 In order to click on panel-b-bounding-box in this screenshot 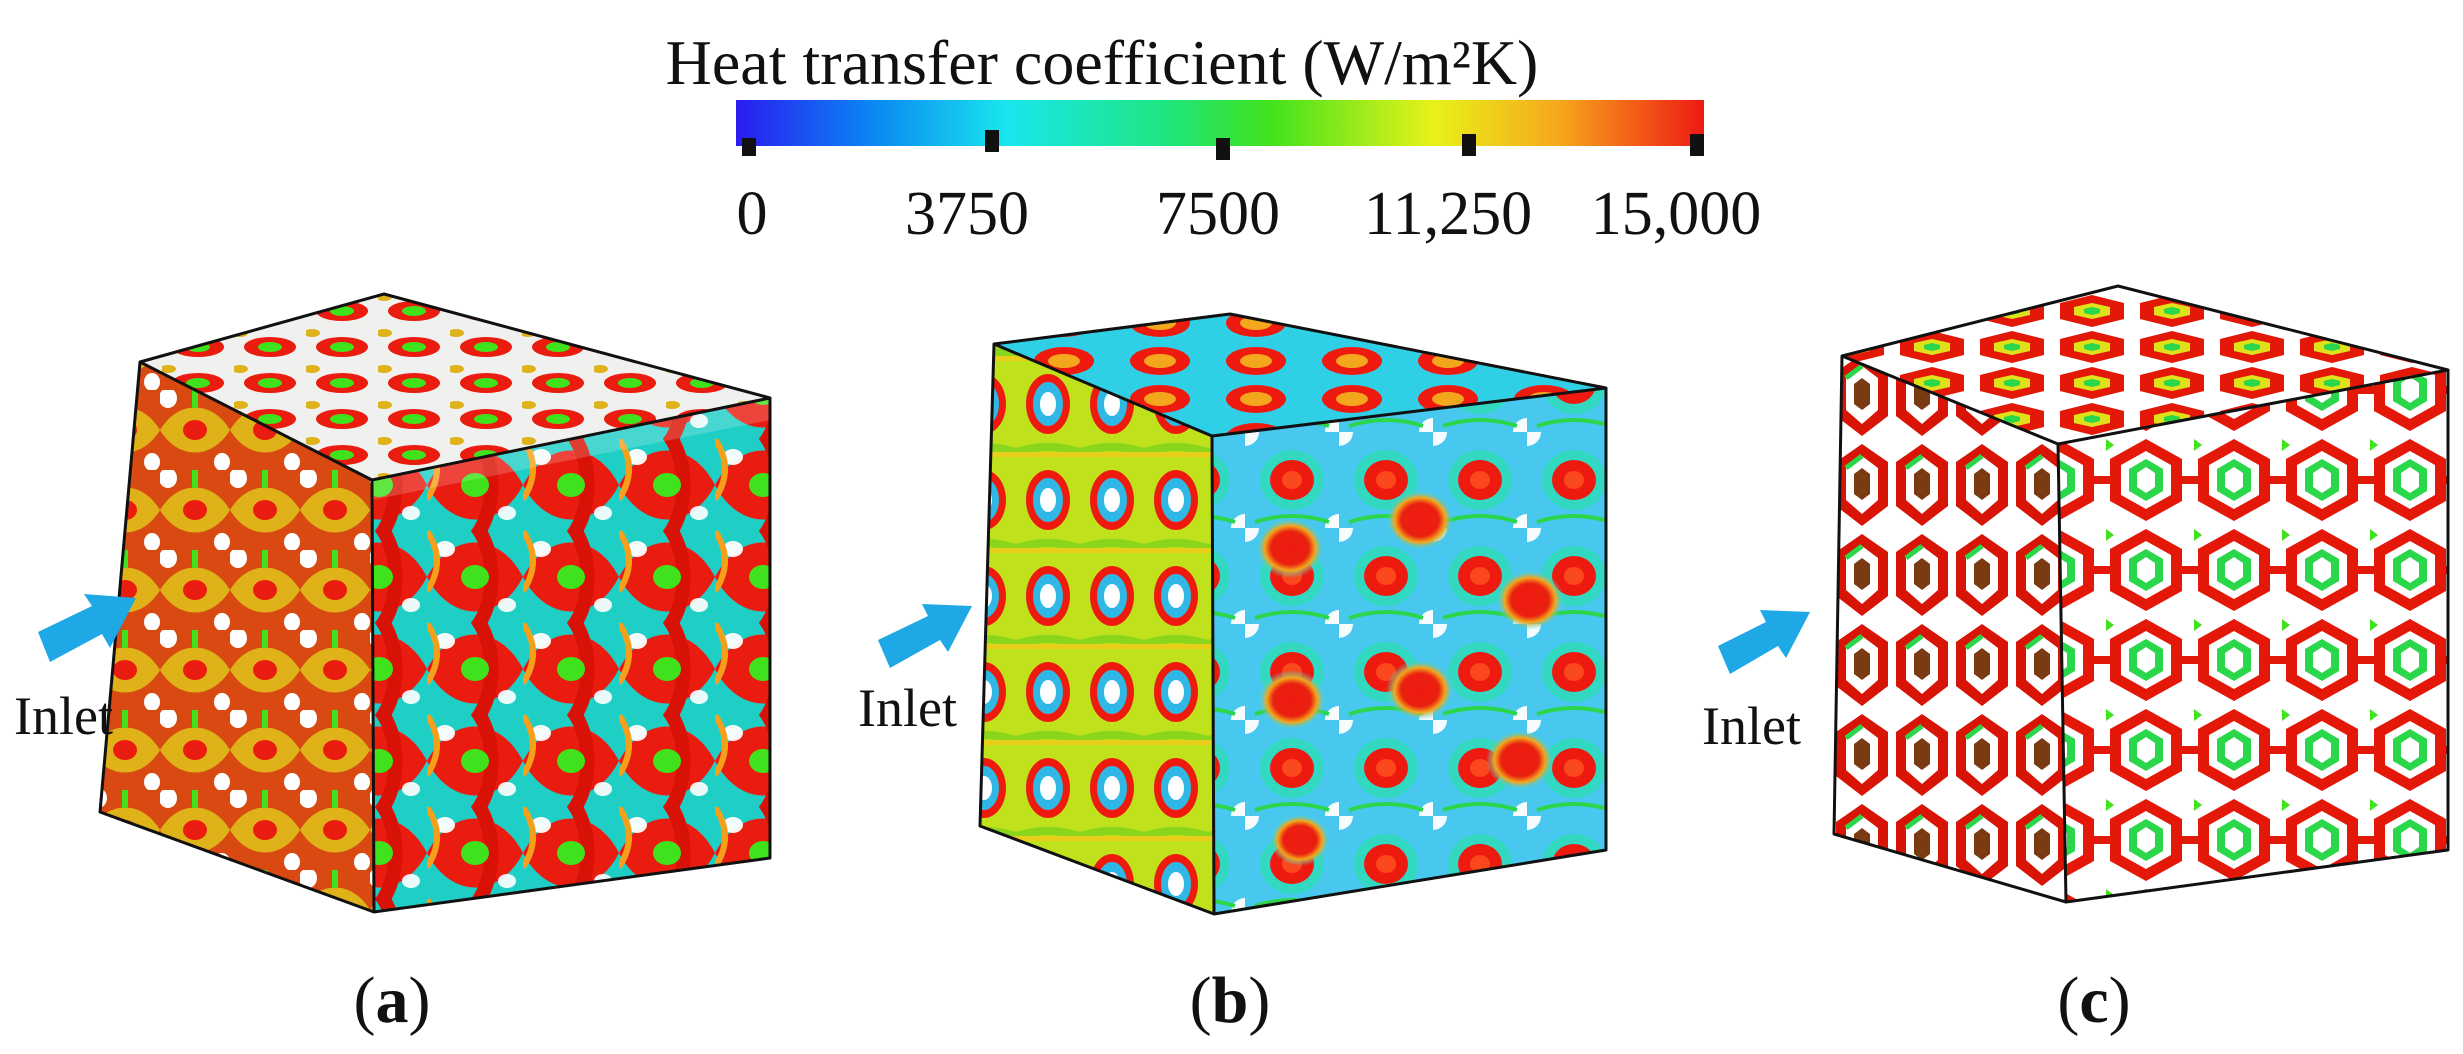, I will do `click(1293, 614)`.